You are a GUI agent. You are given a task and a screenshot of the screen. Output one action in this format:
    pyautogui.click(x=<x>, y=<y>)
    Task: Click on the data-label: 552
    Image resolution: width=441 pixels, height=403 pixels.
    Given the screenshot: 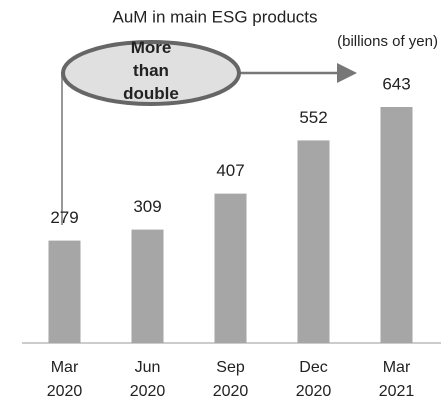 What is the action you would take?
    pyautogui.click(x=313, y=117)
    